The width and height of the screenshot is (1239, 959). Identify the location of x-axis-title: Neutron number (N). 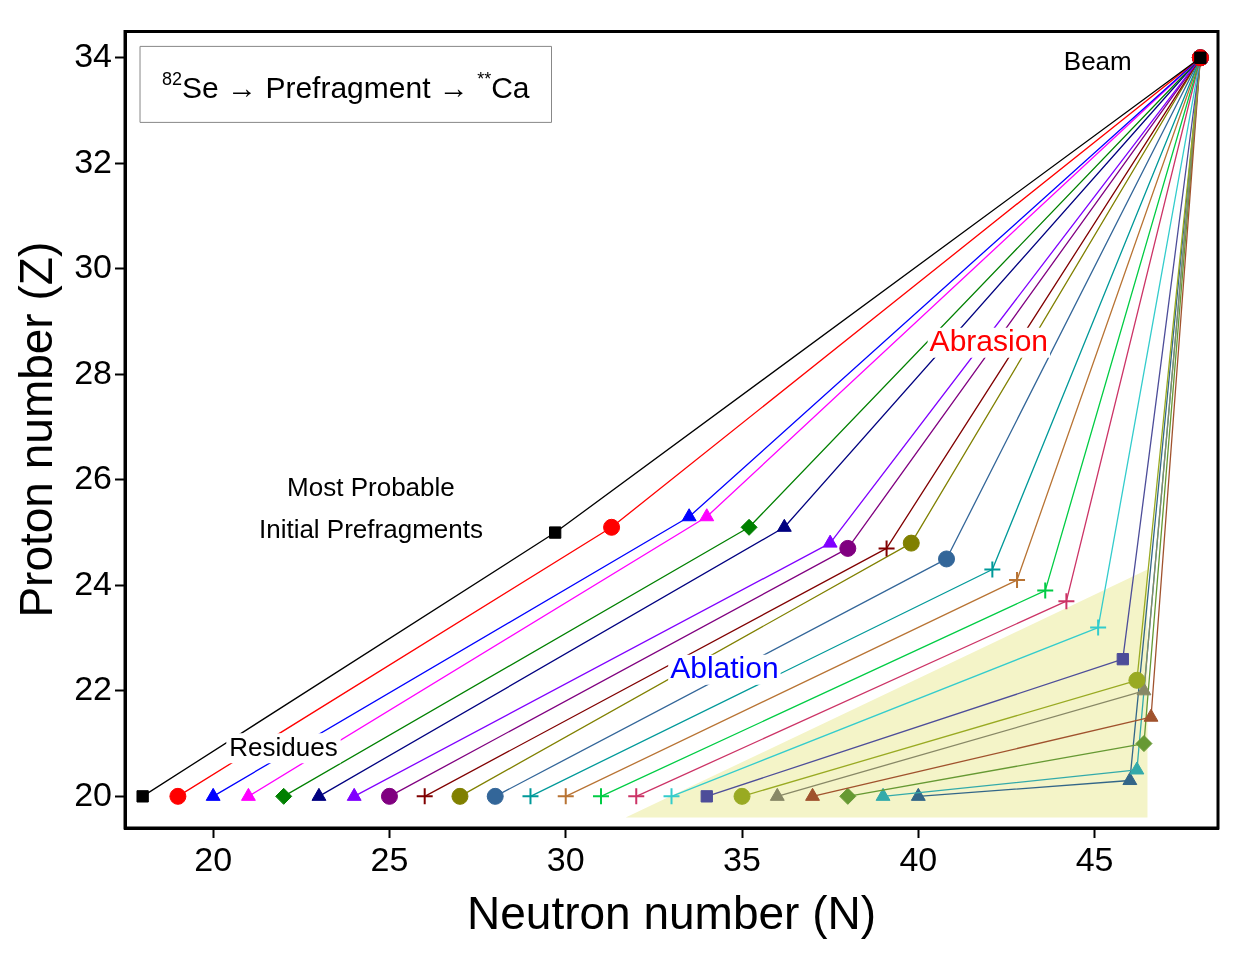
(671, 913).